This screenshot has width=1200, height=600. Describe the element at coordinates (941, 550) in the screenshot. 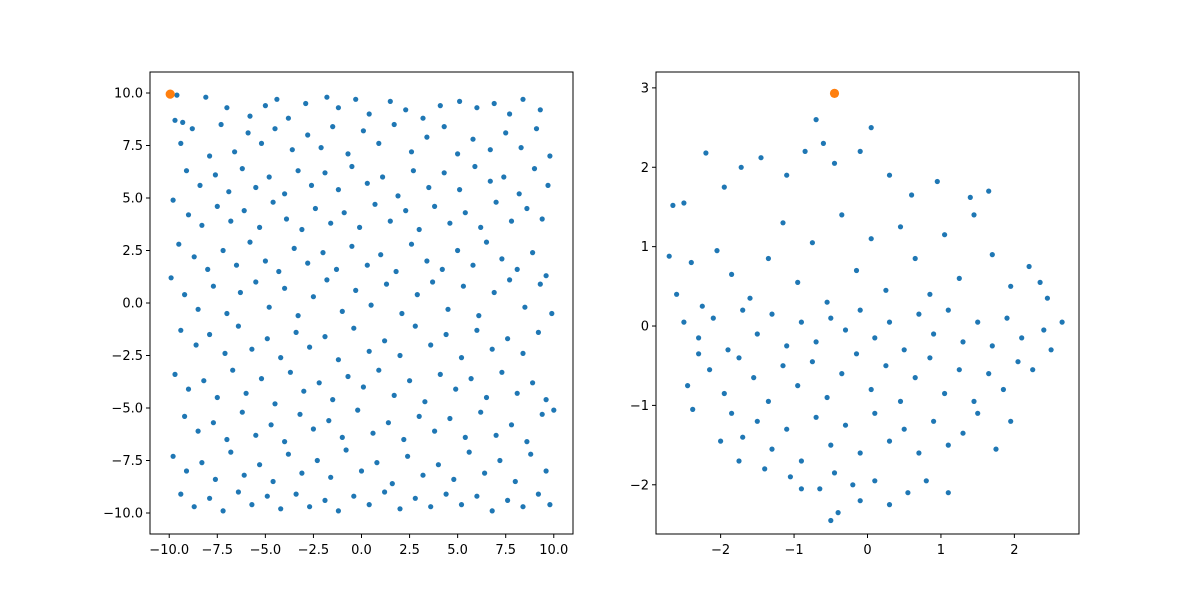

I see `x-tick-label: 1` at that location.